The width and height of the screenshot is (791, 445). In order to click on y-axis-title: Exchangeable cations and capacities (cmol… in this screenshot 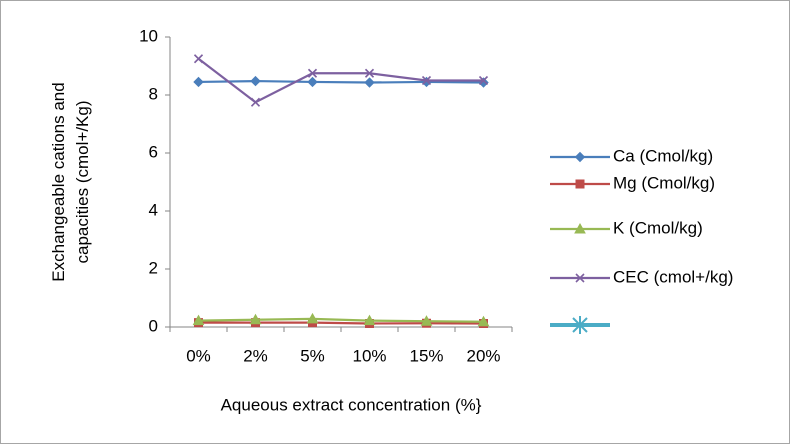, I will do `click(70, 181)`.